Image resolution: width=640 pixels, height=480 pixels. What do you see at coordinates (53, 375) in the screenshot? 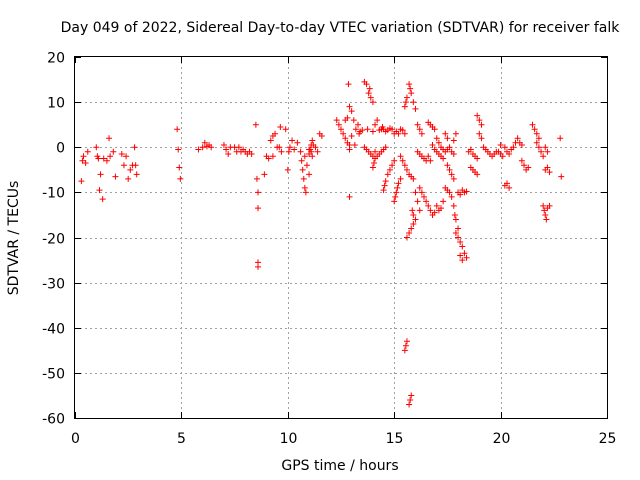
I see `y-tick-label: -50` at bounding box center [53, 375].